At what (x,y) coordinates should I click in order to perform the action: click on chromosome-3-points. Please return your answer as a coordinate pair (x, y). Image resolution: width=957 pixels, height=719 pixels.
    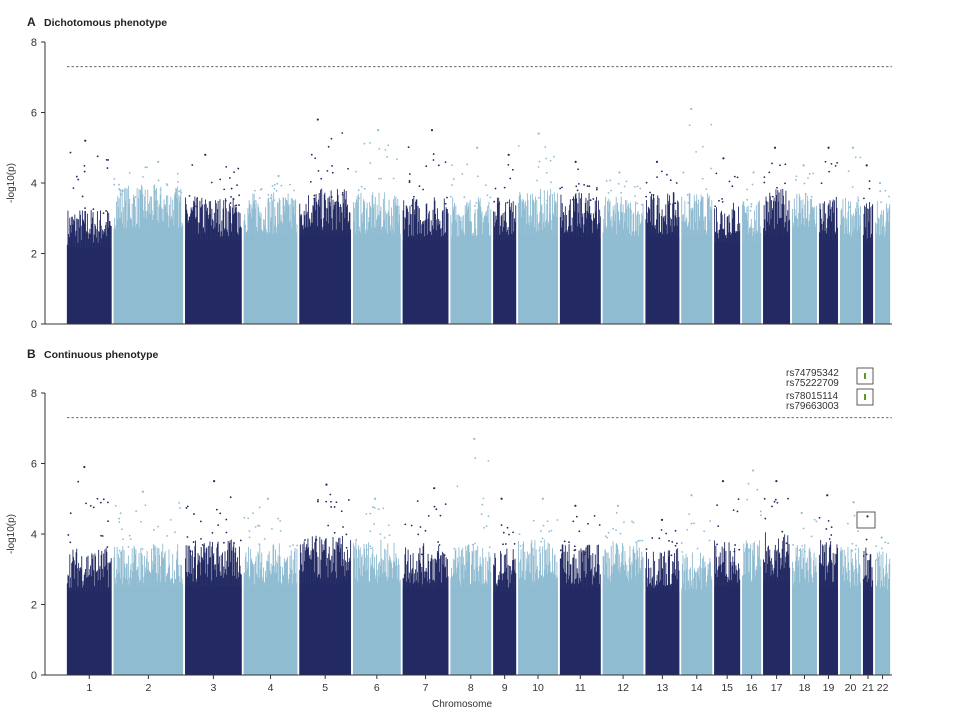
    Looking at the image, I should click on (213, 238).